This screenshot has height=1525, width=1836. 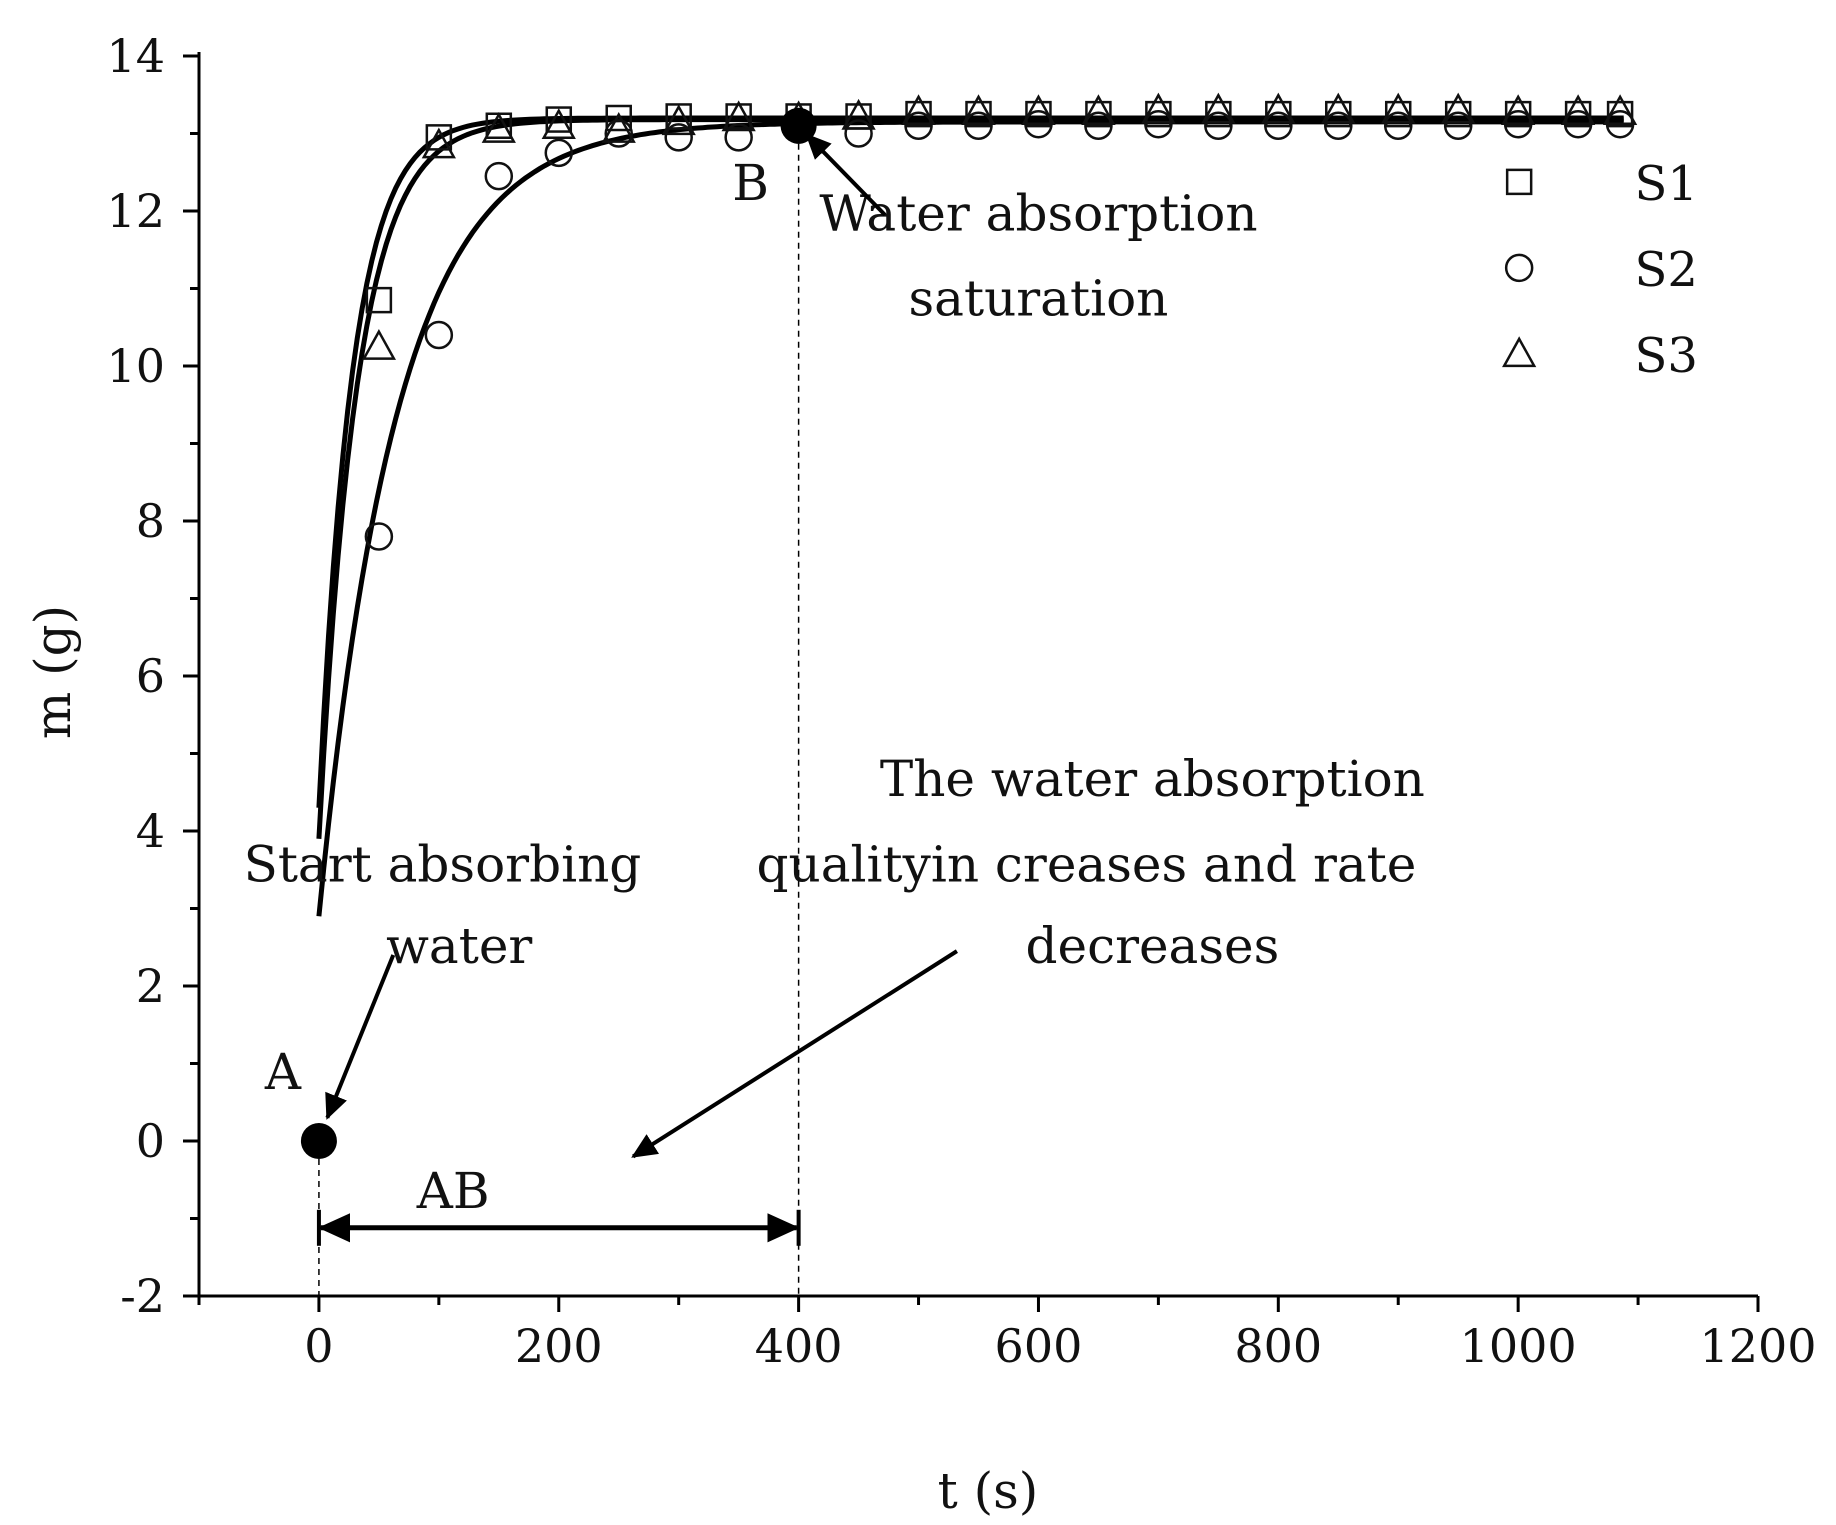 I want to click on y-tick-label: -2, so click(x=142, y=1296).